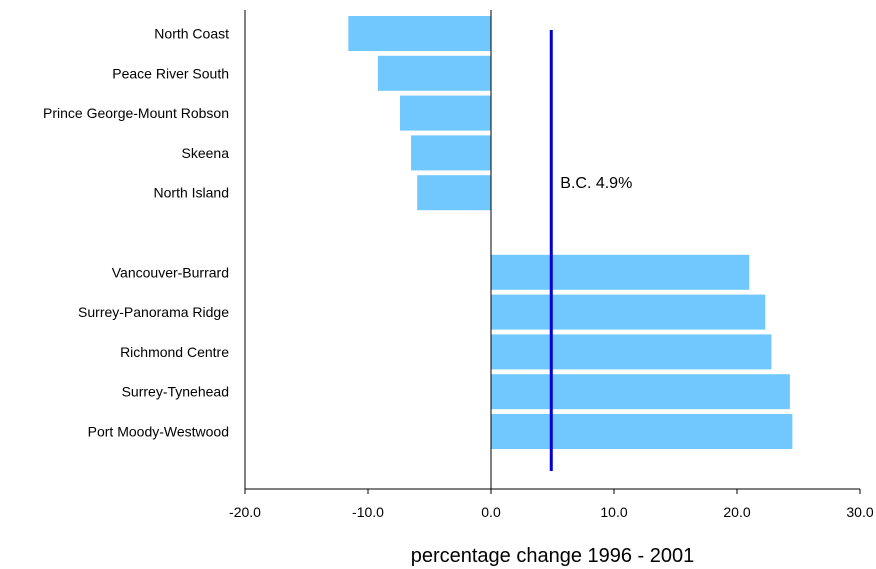 The image size is (876, 569). What do you see at coordinates (451, 153) in the screenshot?
I see `bar-skeena` at bounding box center [451, 153].